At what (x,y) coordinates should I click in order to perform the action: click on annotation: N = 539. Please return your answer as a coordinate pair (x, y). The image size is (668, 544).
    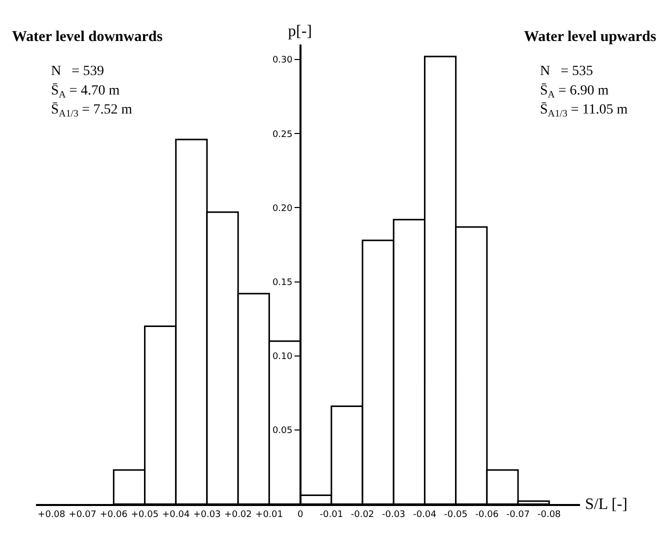
    Looking at the image, I should click on (77, 71).